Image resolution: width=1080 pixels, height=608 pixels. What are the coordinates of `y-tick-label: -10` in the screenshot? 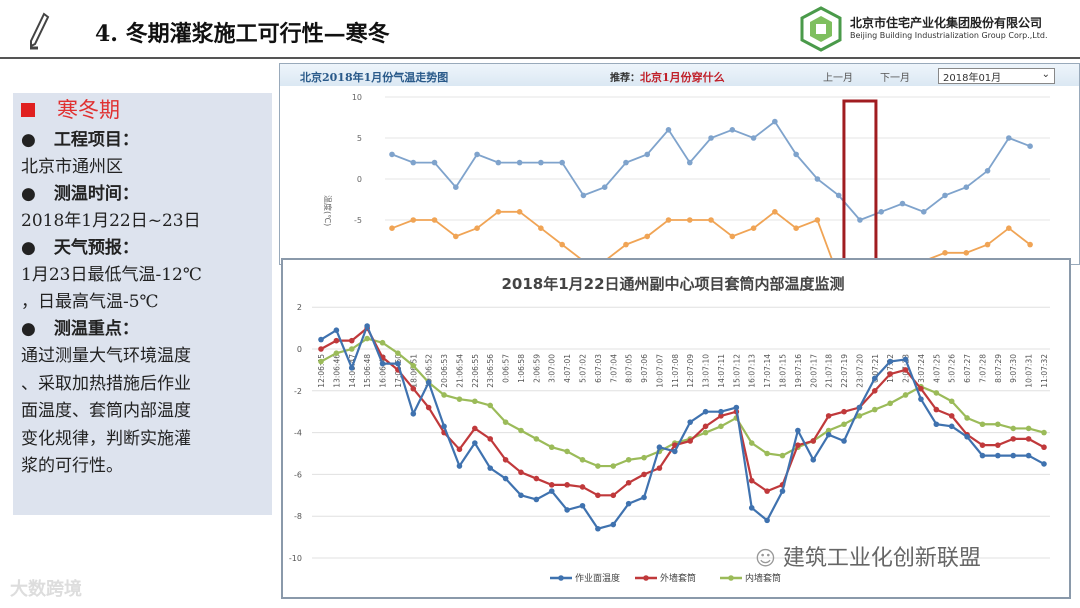 It's located at (295, 558).